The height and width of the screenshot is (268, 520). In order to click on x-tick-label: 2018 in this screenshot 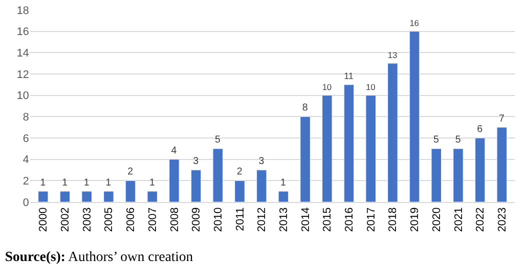, I will do `click(393, 219)`.